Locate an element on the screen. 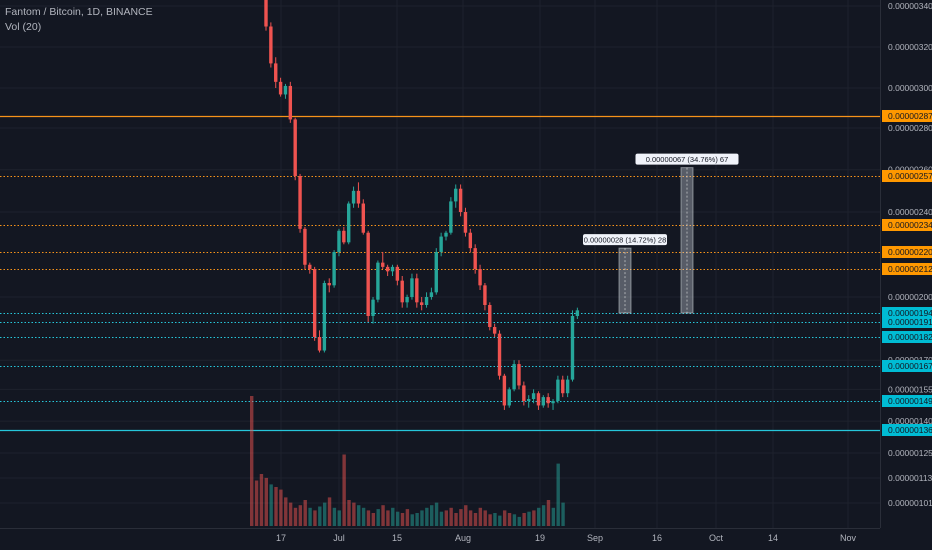  level-price-tag-6: 0.00000191 is located at coordinates (910, 322).